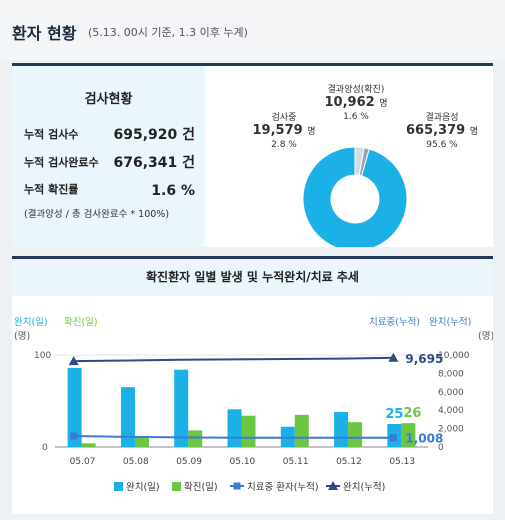 The height and width of the screenshot is (520, 505). I want to click on donut-slice-positive, so click(364, 162).